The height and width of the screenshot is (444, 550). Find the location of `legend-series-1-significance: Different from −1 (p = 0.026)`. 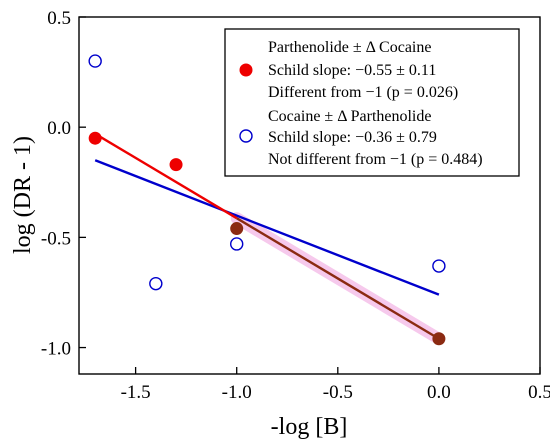

legend-series-1-significance: Different from −1 (p = 0.026) is located at coordinates (363, 92).